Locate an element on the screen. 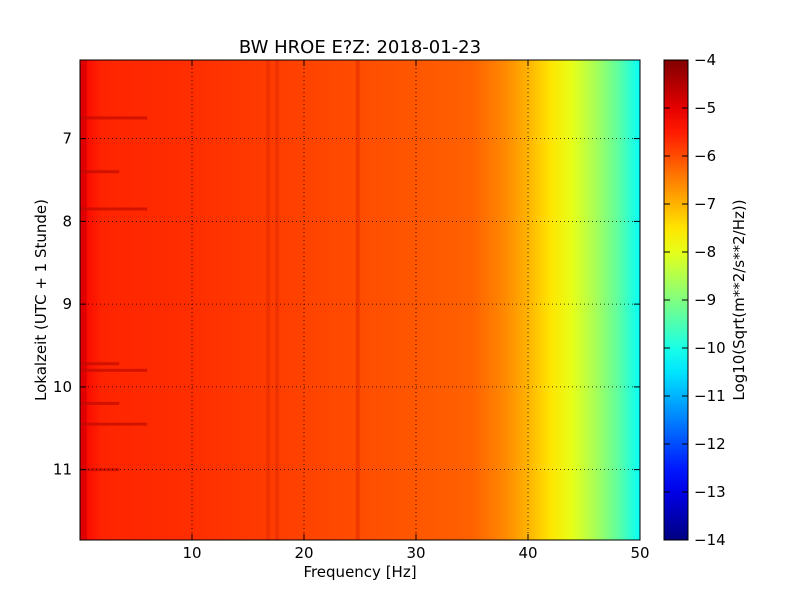  x-tick-label: 20 is located at coordinates (303, 553).